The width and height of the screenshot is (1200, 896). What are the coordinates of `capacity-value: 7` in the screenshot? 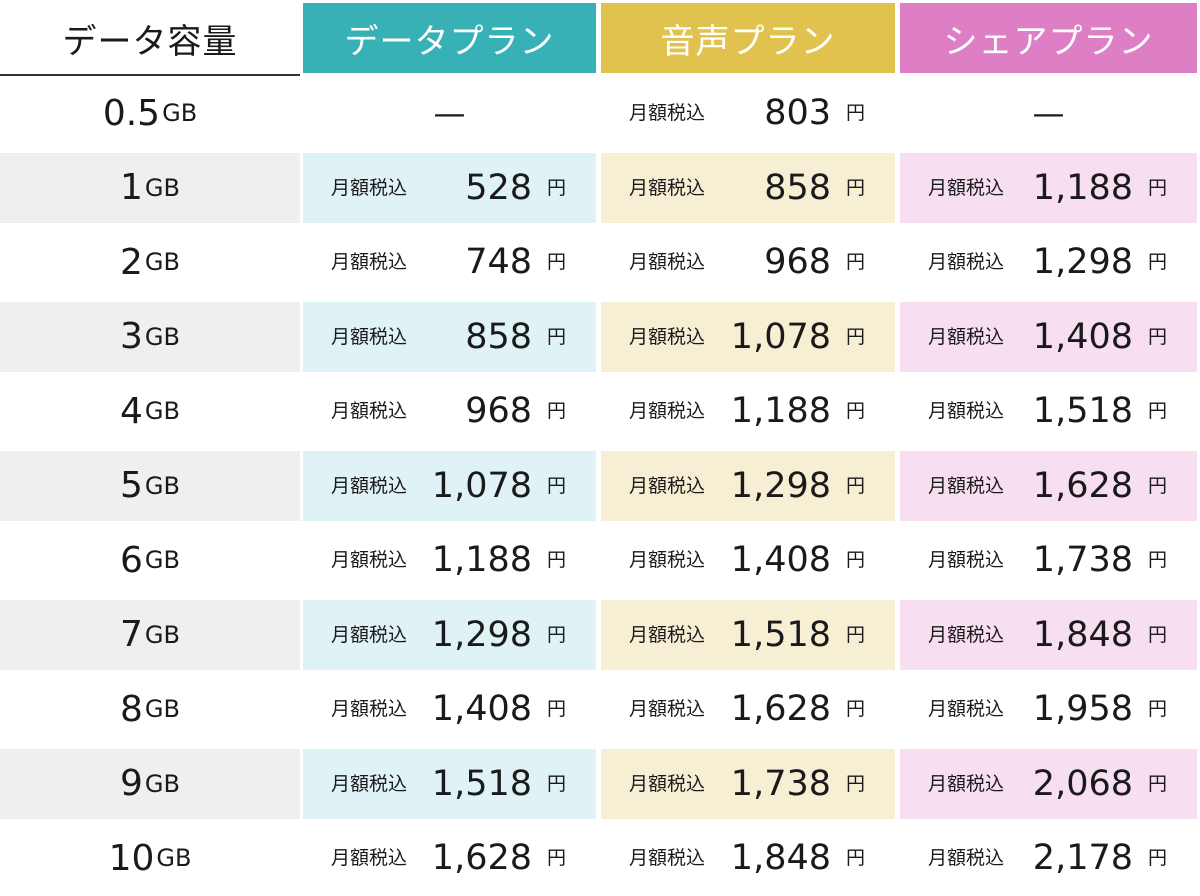 It's located at (131, 634).